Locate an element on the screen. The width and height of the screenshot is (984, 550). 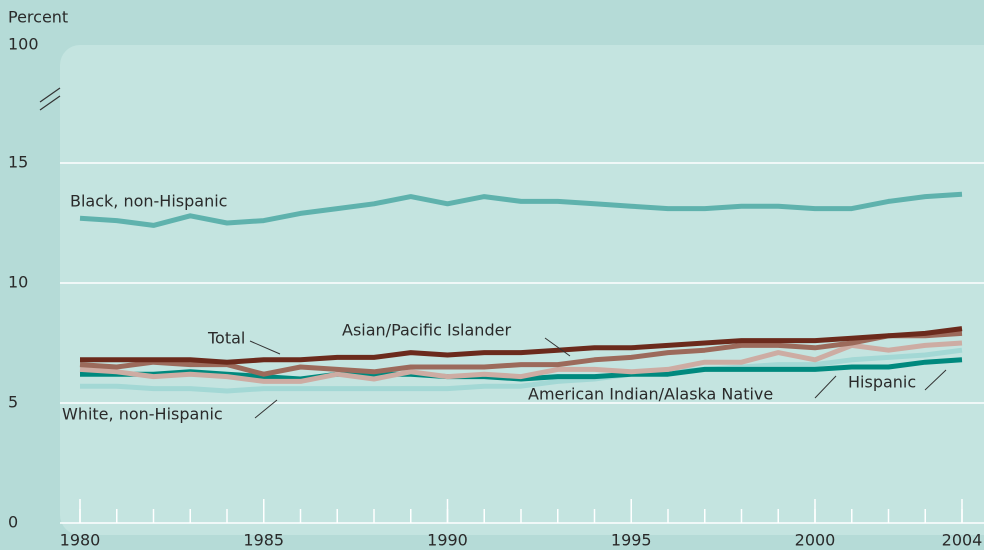
series-label: American Indian/Alaska Native is located at coordinates (650, 394).